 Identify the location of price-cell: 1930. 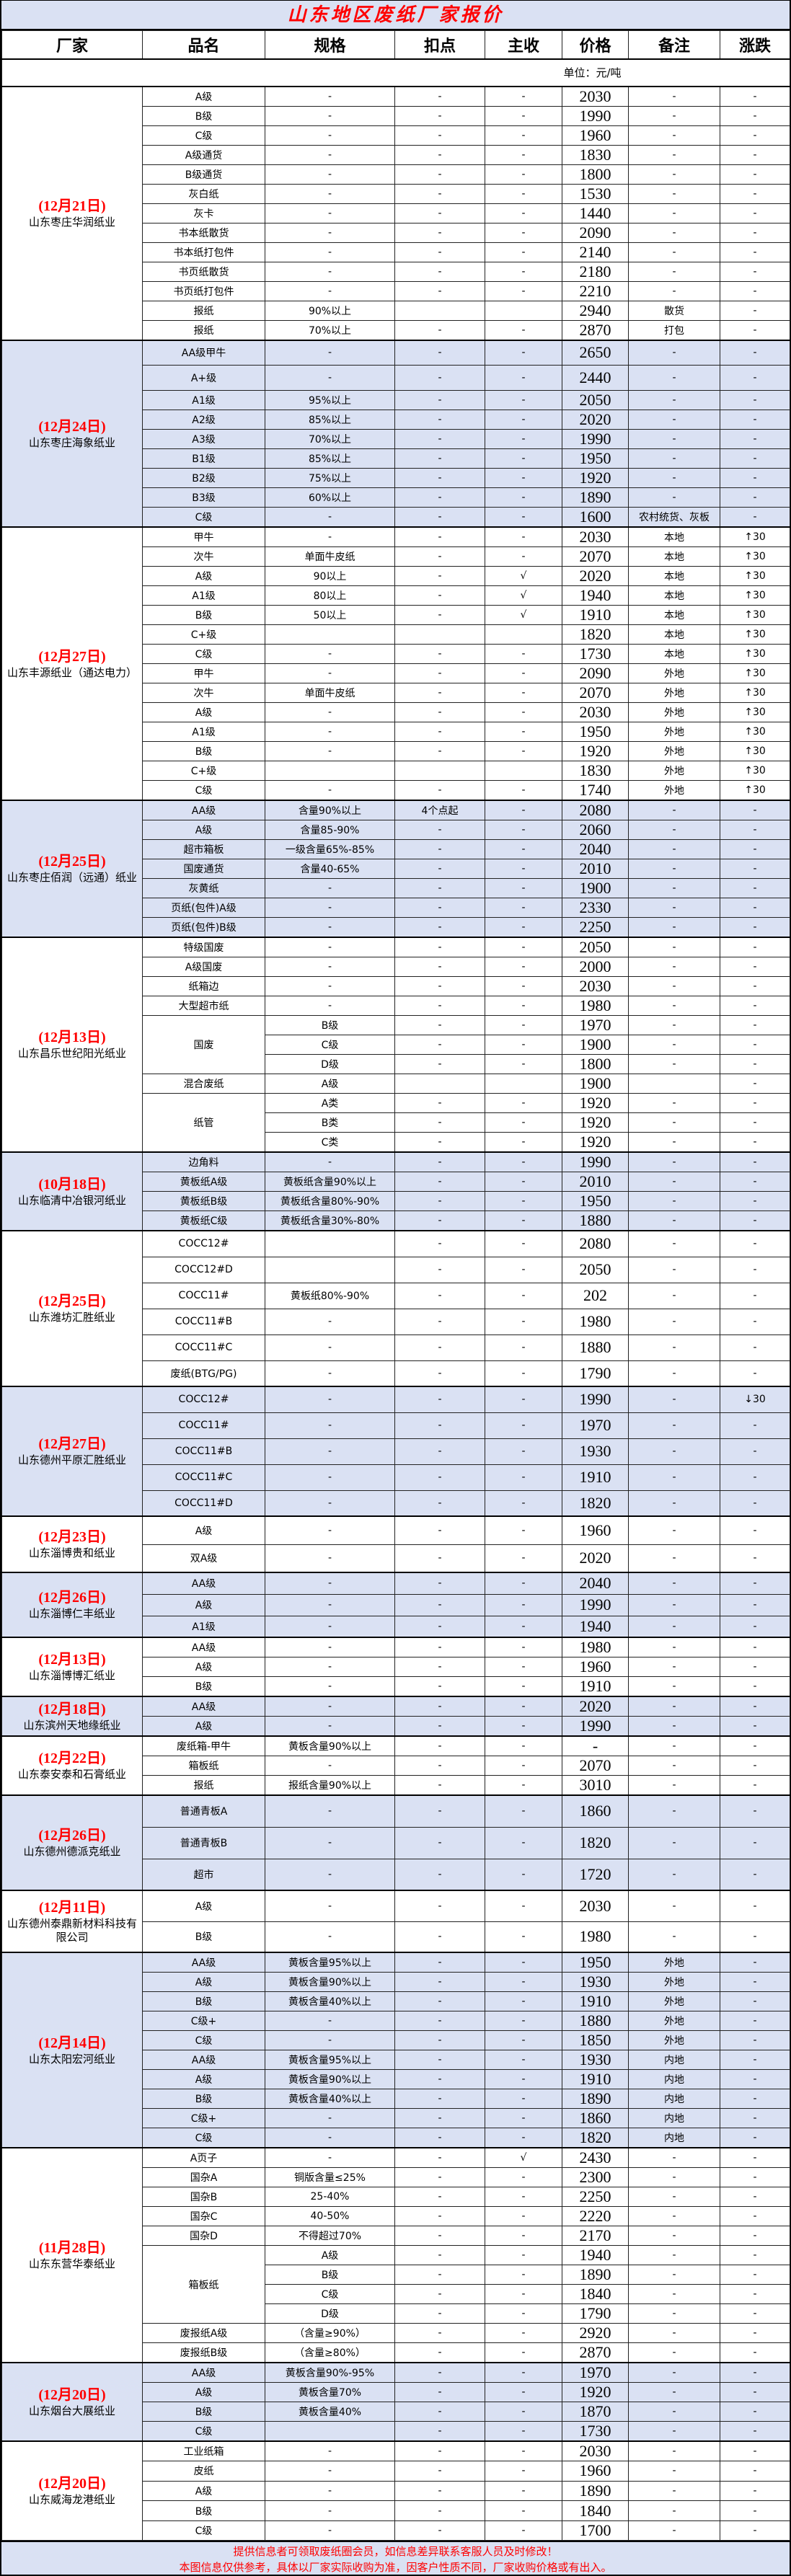
(595, 1451).